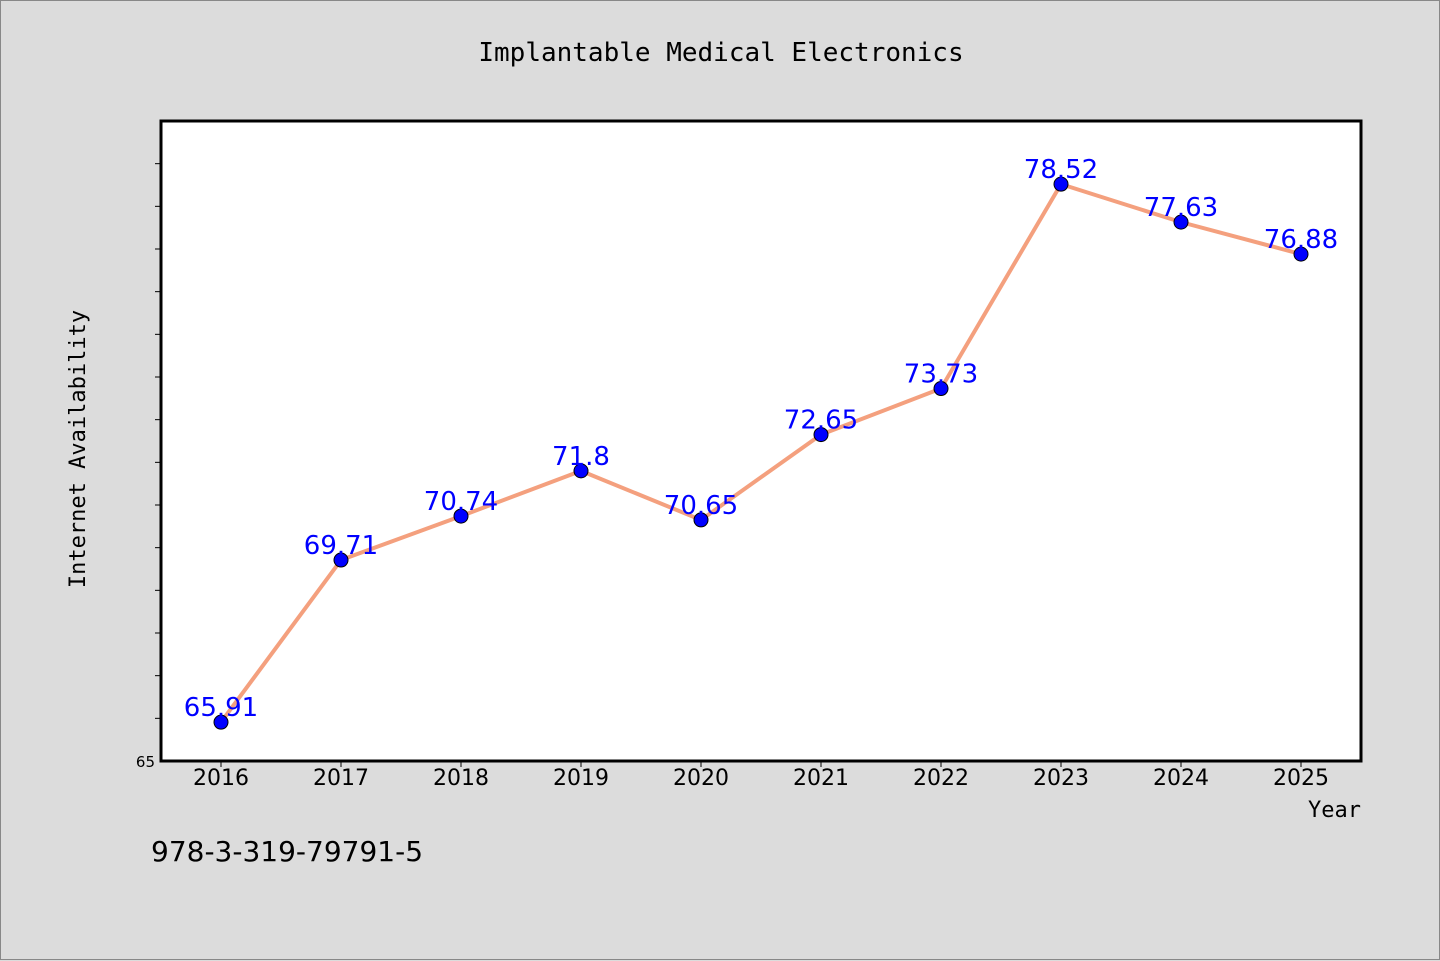 This screenshot has width=1440, height=961. I want to click on chart-title: Implantable Medical Electronics, so click(720, 53).